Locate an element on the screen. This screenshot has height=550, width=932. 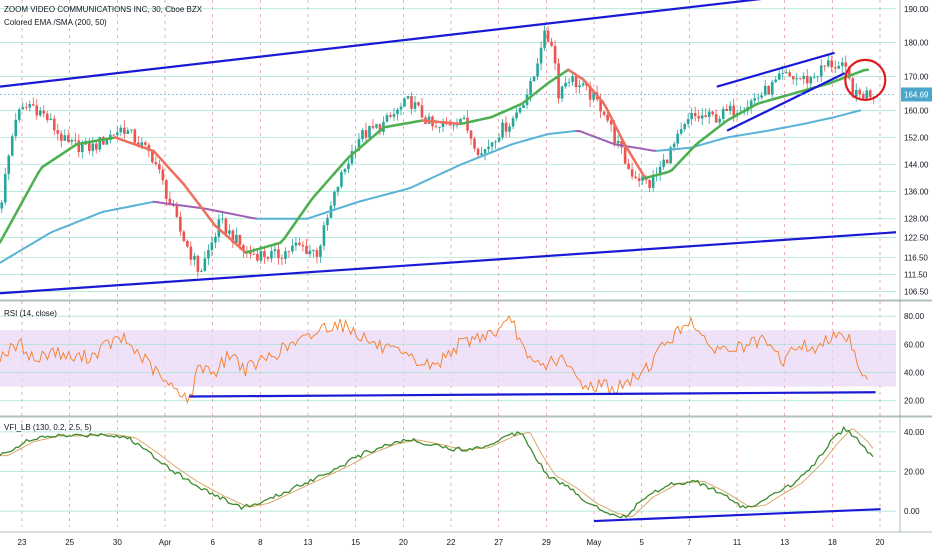
y-tick-label: 144.00 is located at coordinates (916, 165).